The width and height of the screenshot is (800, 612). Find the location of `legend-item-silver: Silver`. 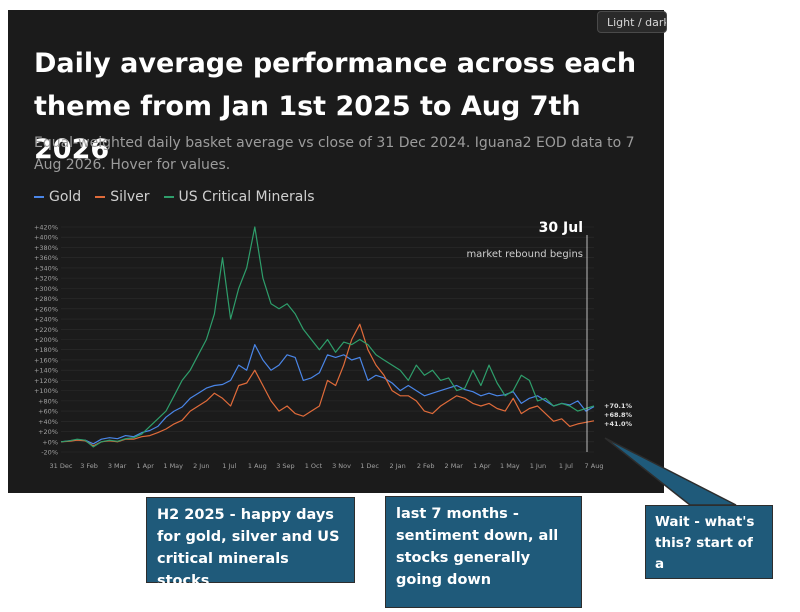

legend-item-silver: Silver is located at coordinates (122, 197).